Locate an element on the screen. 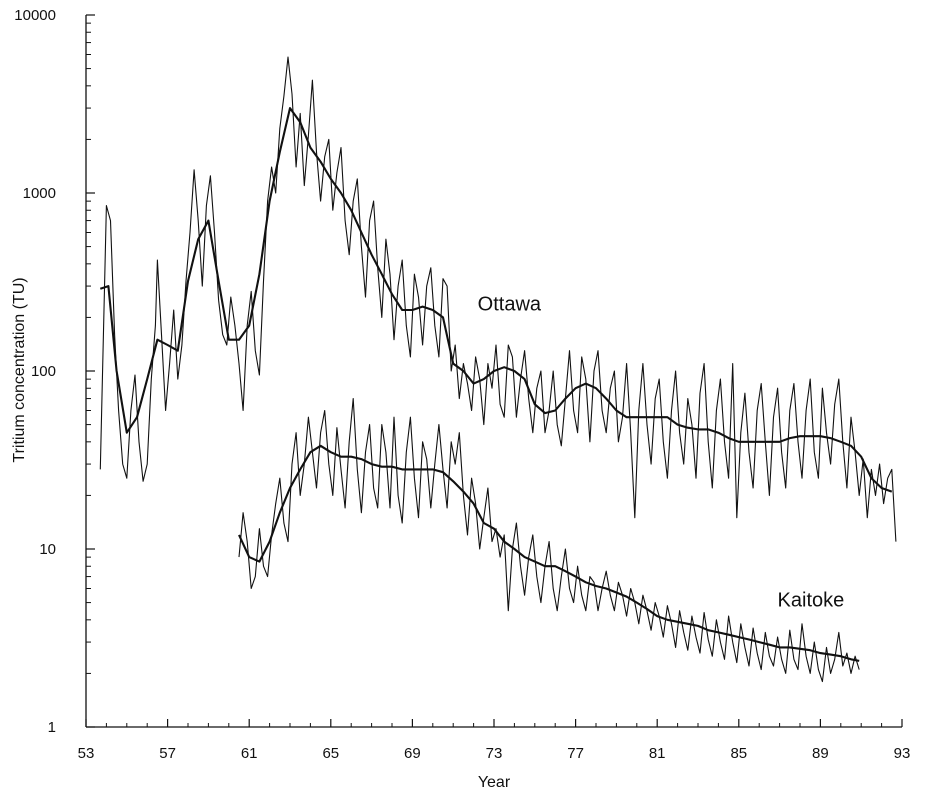  x-tick-label: 53 is located at coordinates (86, 753).